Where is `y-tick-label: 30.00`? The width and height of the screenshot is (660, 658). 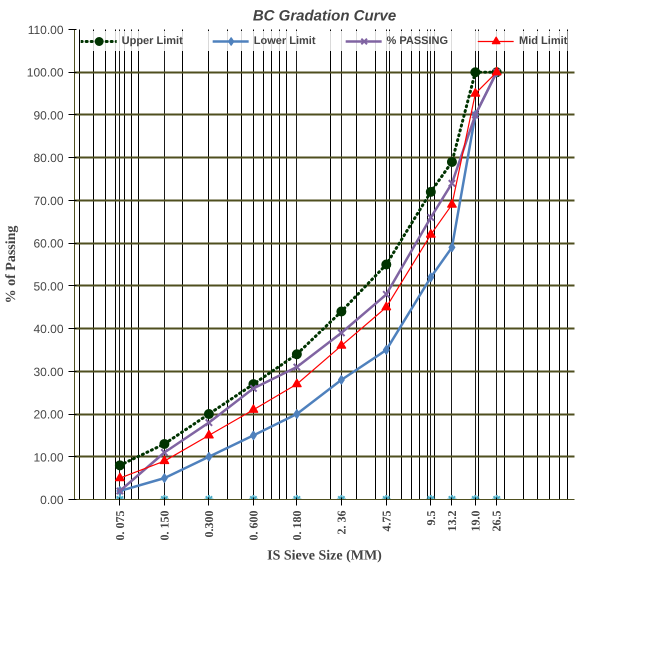
y-tick-label: 30.00 is located at coordinates (48, 371).